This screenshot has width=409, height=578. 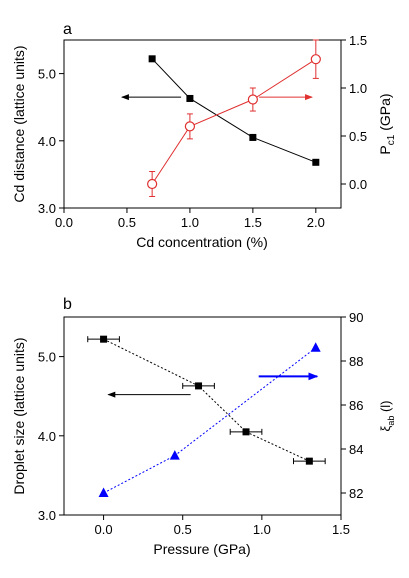 I want to click on series-layer, so click(x=234, y=118).